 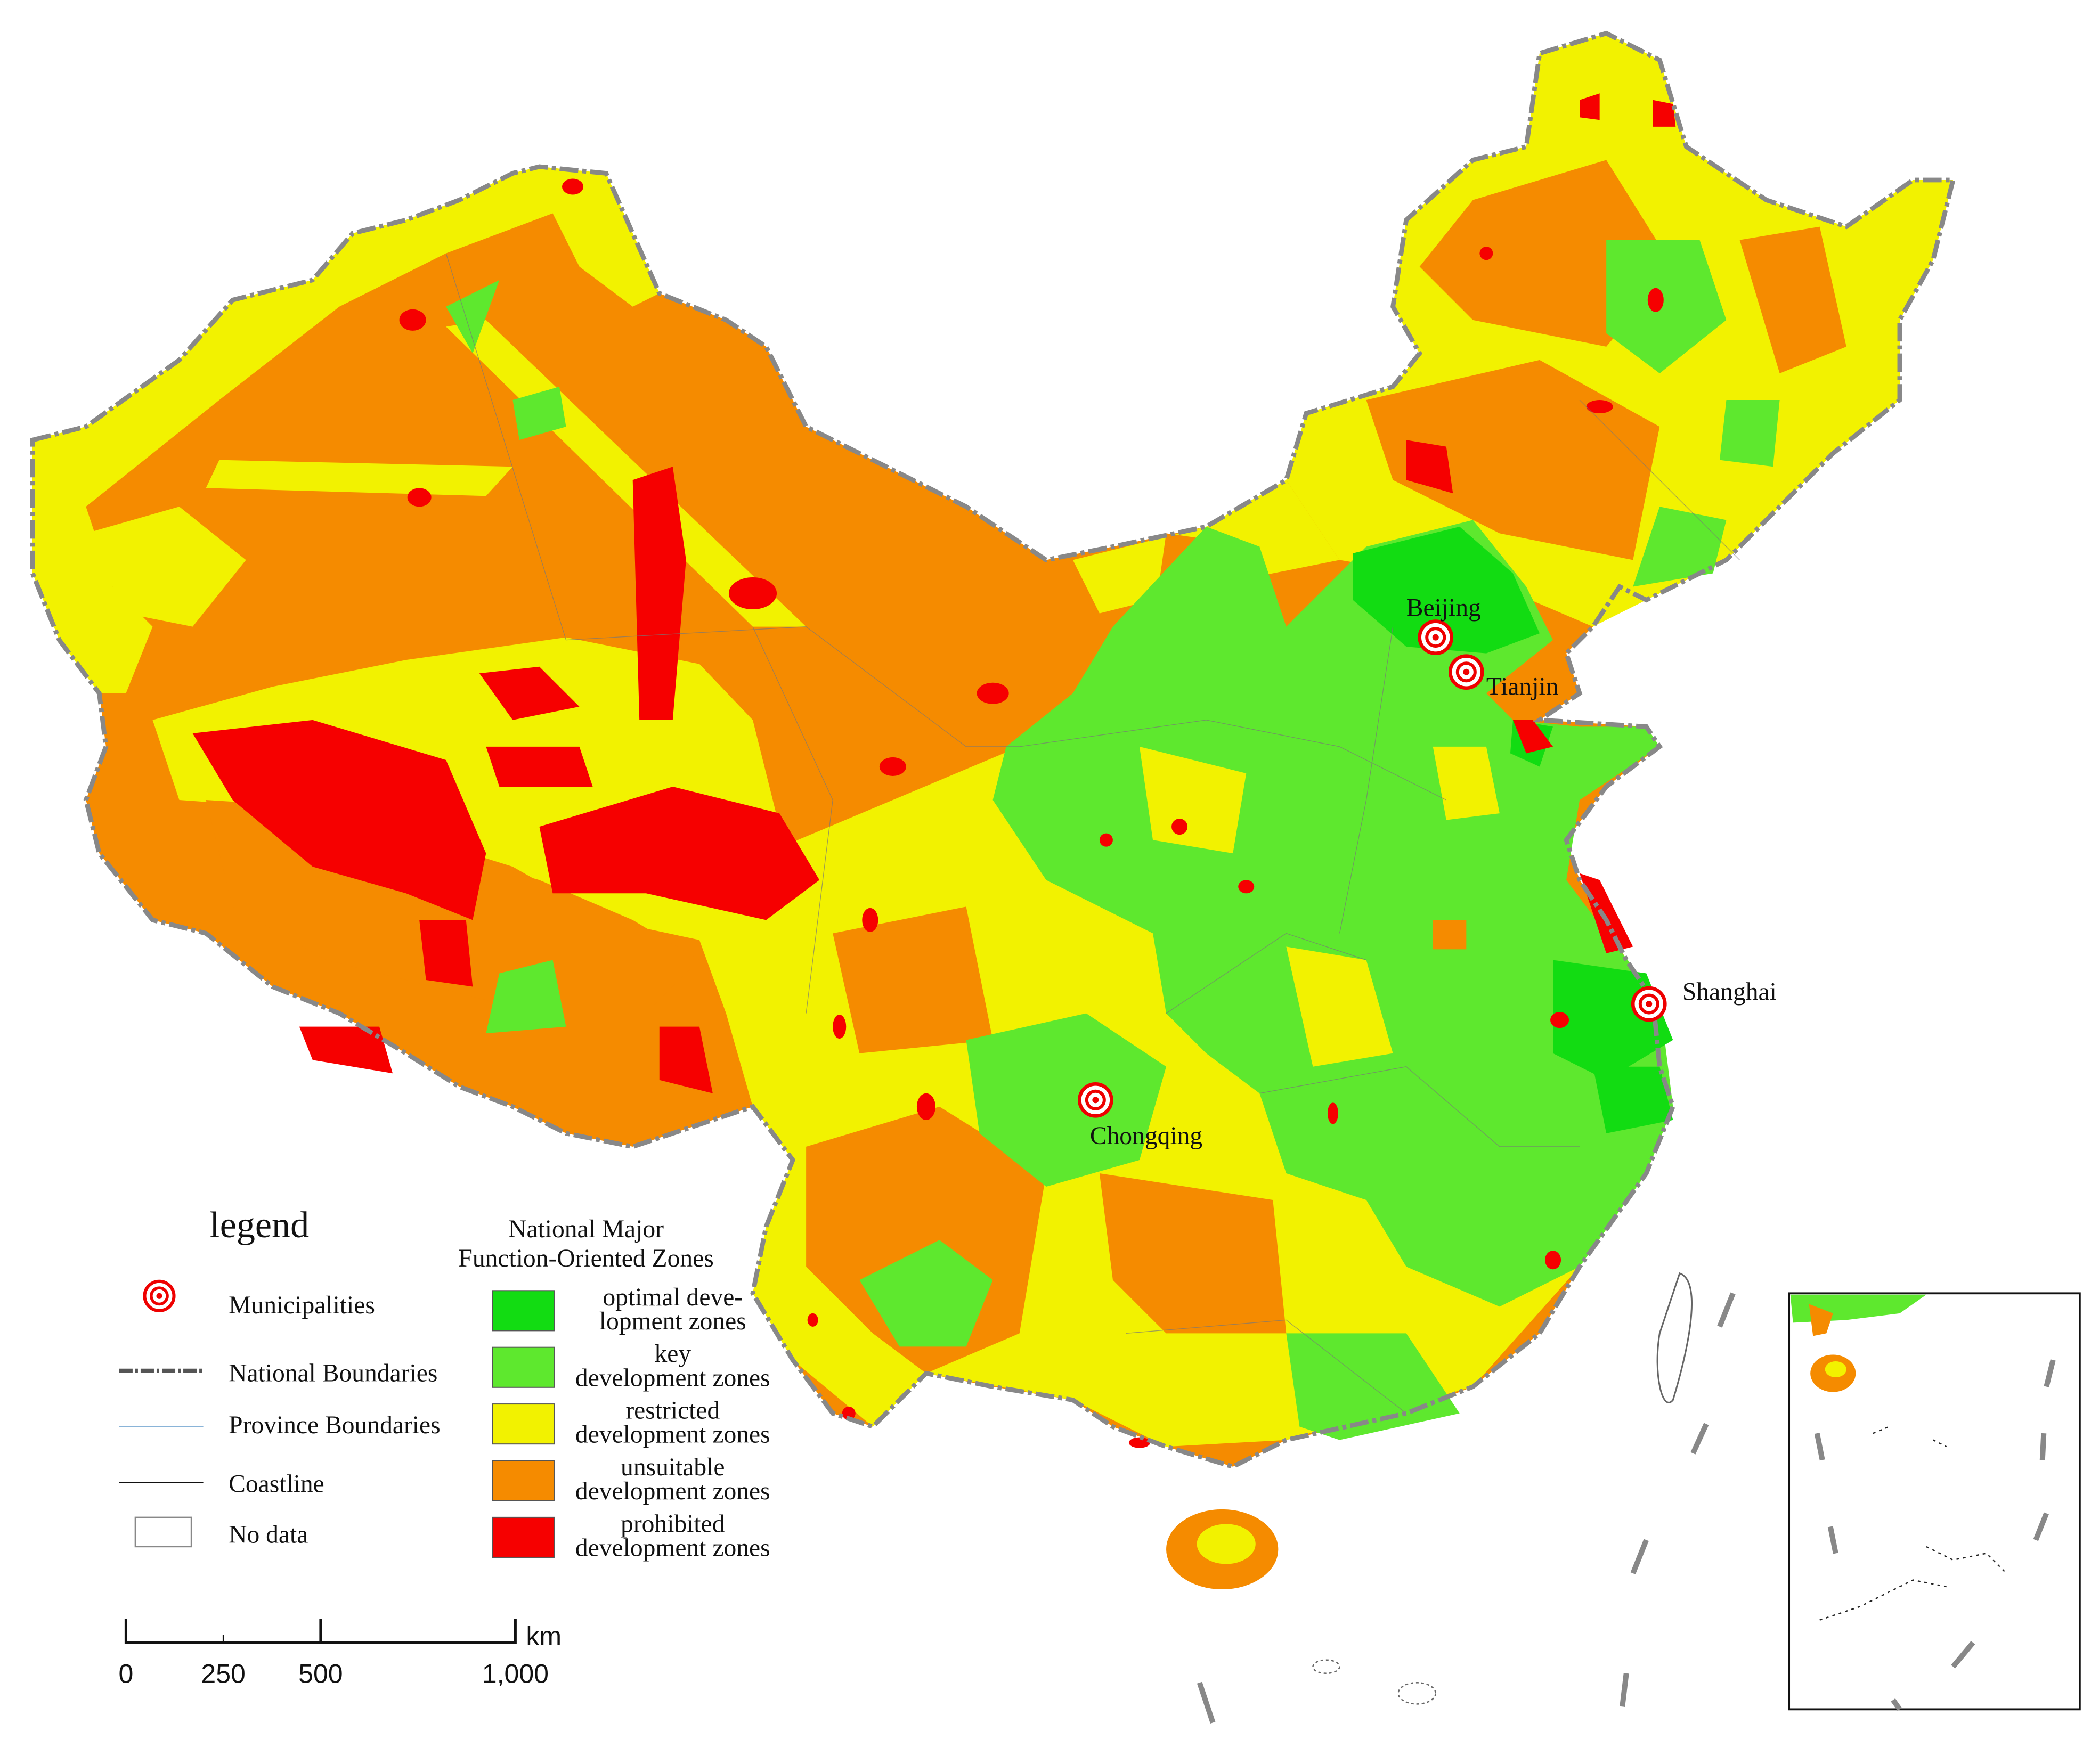 I want to click on zone-label: lopment zones, so click(x=672, y=1322).